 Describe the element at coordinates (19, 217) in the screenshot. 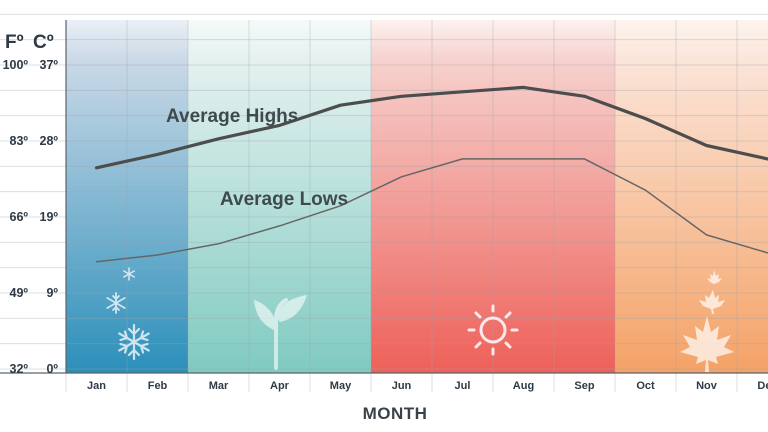

I see `y-tick-label-f: 66º` at that location.